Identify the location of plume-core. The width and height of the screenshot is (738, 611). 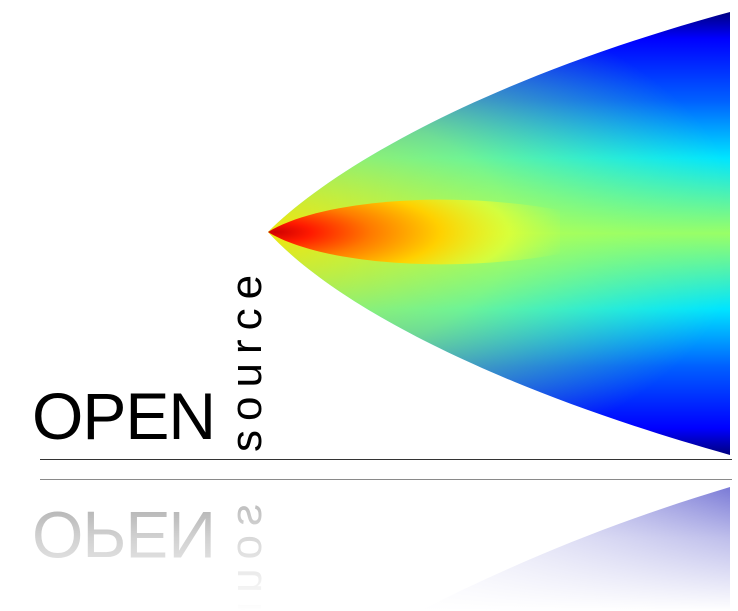
(414, 232).